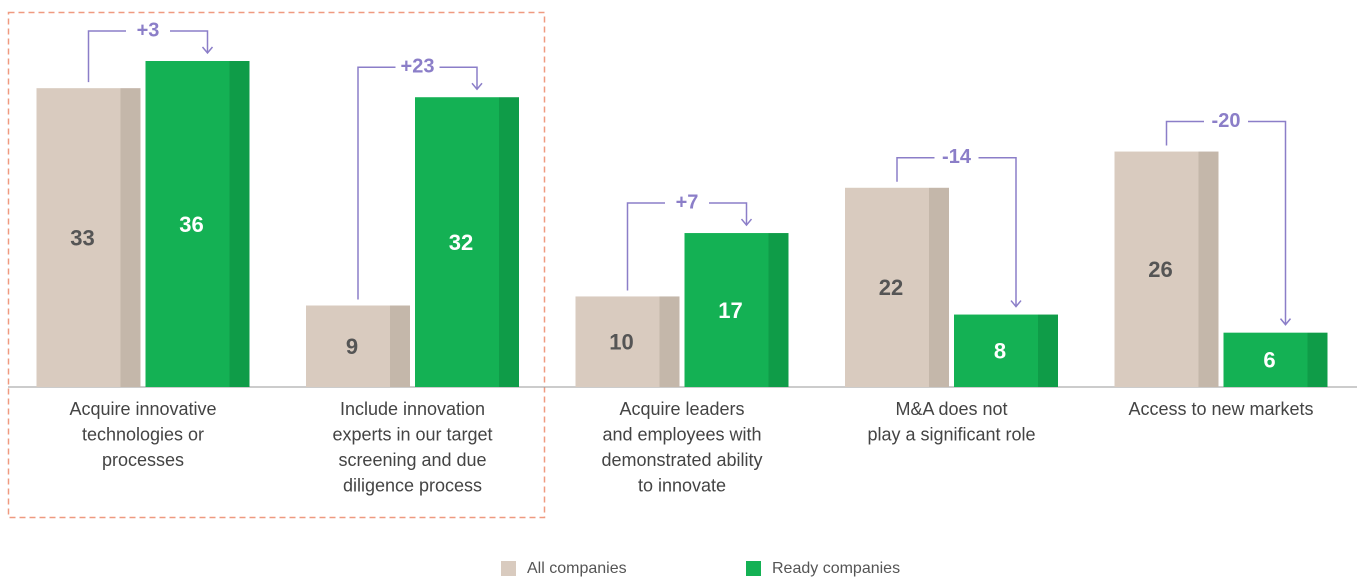 This screenshot has width=1361, height=579. Describe the element at coordinates (836, 568) in the screenshot. I see `legend-label: Ready companies` at that location.